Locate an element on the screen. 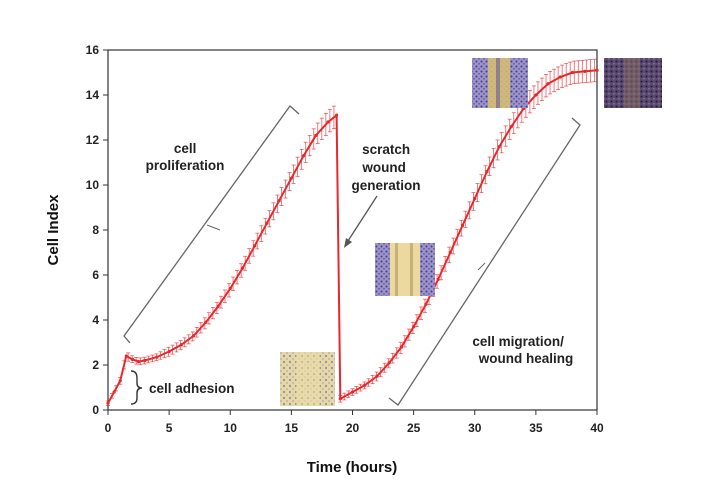 Image resolution: width=703 pixels, height=488 pixels. y-tick-label: 0 is located at coordinates (95, 410).